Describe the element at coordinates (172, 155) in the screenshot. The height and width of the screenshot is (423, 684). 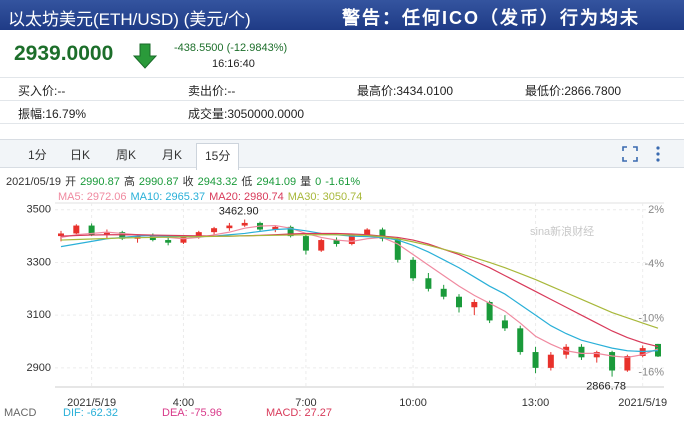
I see `tab: 月K` at that location.